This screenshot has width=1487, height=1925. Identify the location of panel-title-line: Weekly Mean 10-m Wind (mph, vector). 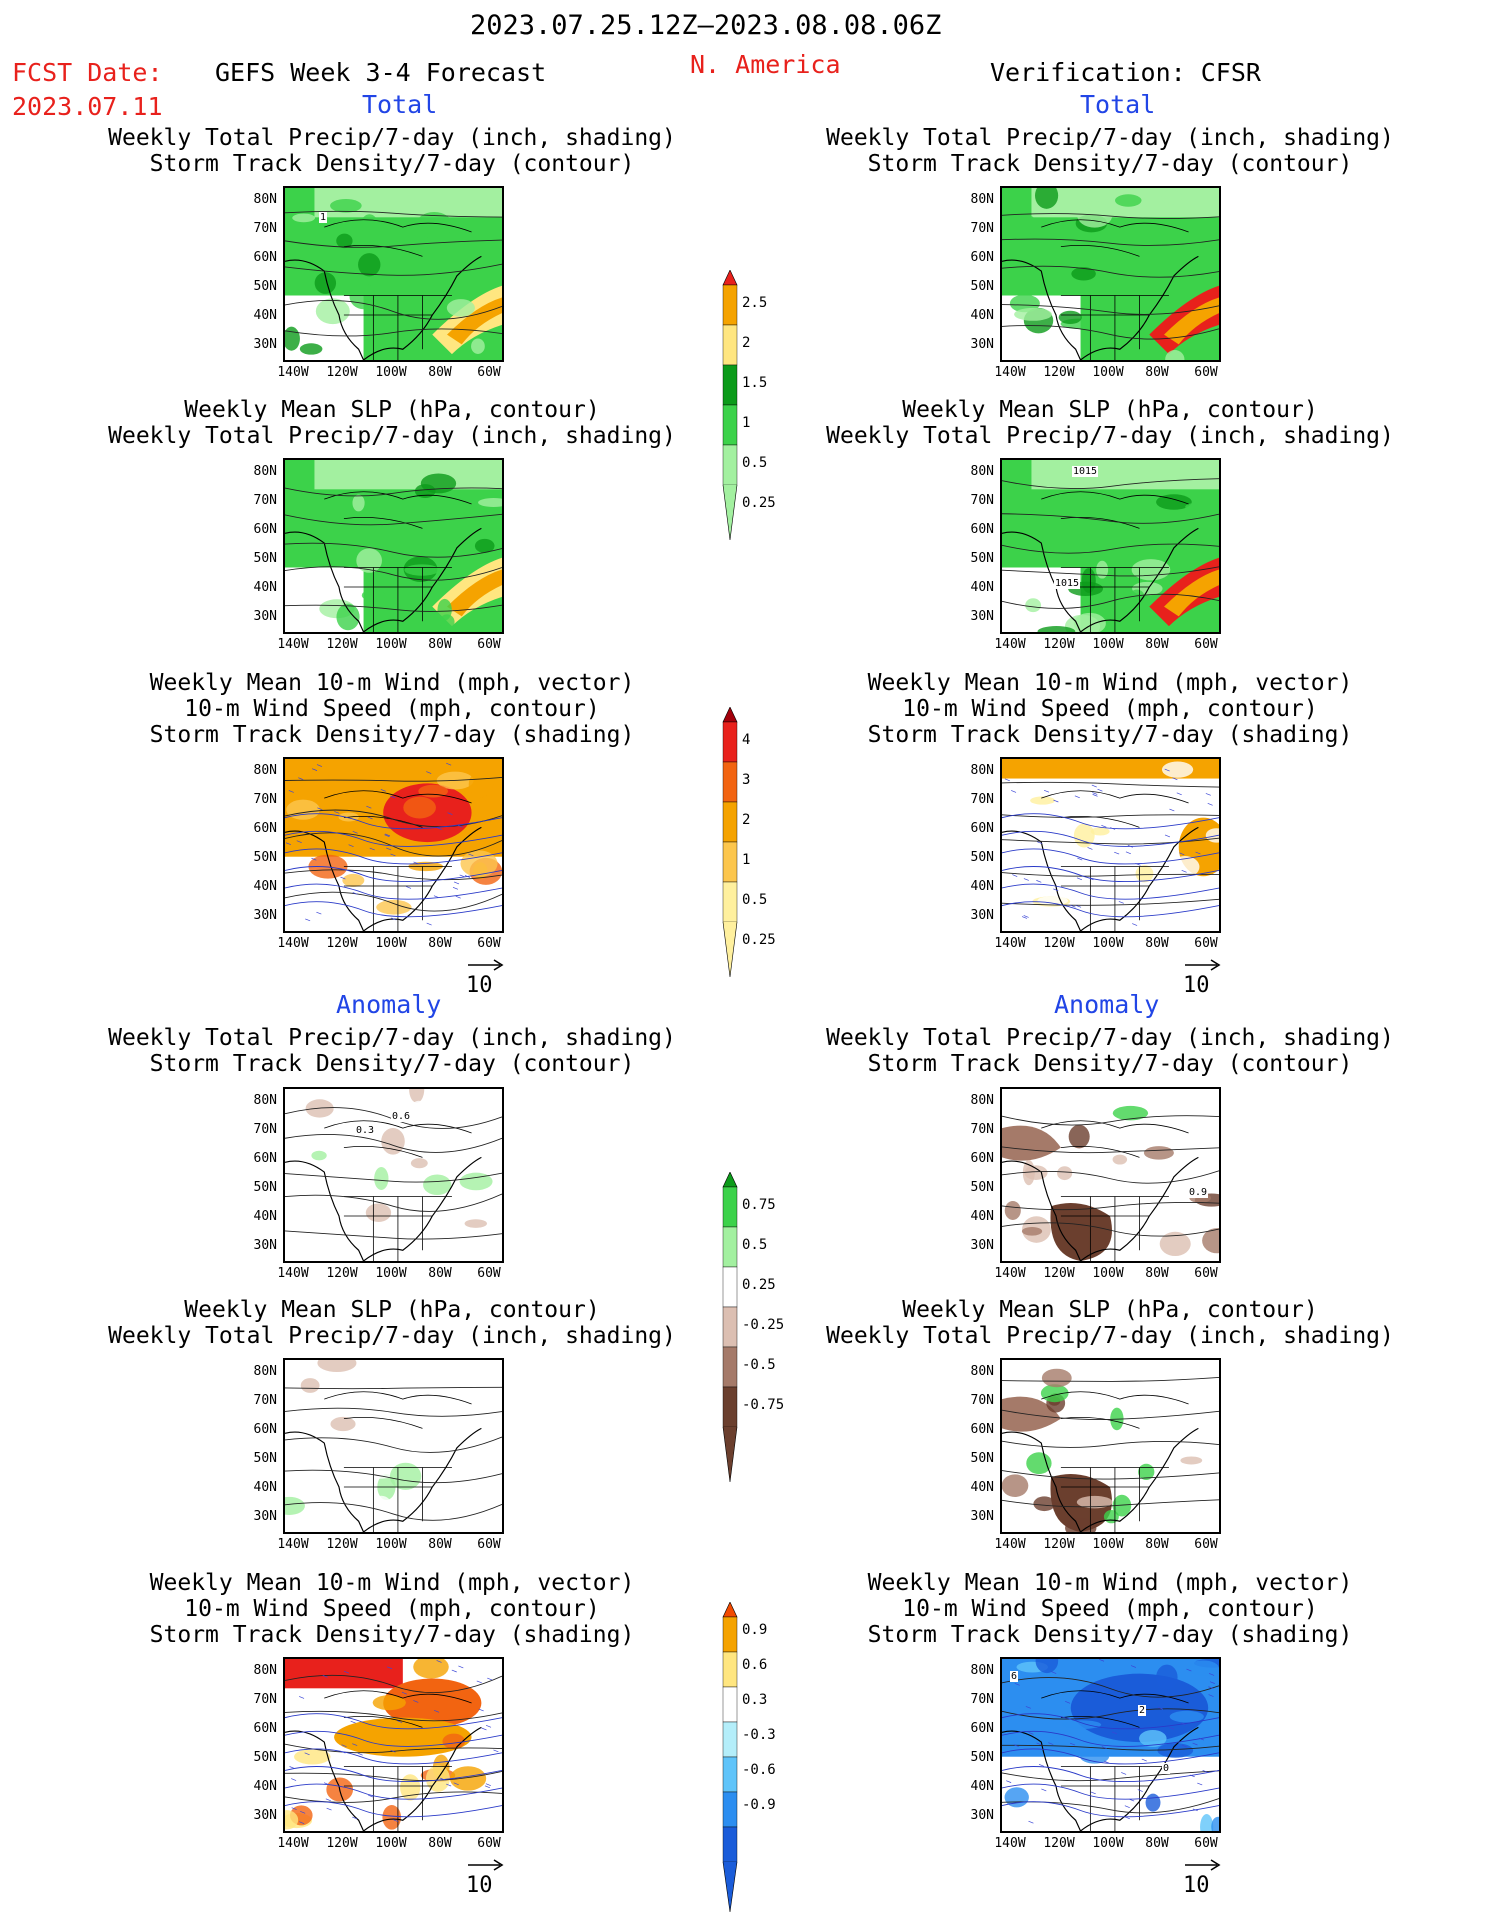
(1110, 683).